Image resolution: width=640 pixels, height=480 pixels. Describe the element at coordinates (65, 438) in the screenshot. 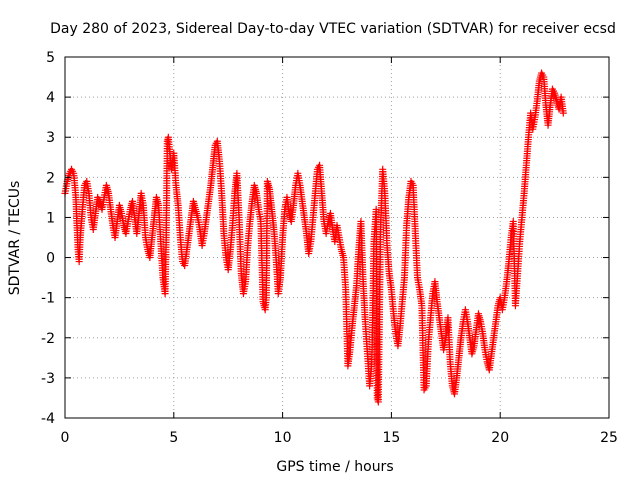

I see `x-tick-label-0: 0` at that location.